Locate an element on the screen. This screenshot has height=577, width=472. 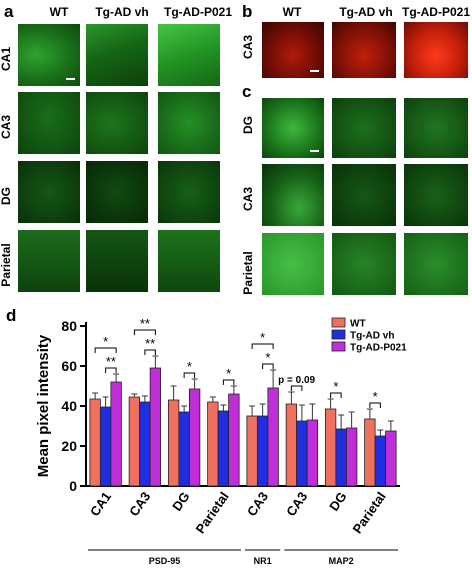
panel-b-label: b is located at coordinates (247, 11).